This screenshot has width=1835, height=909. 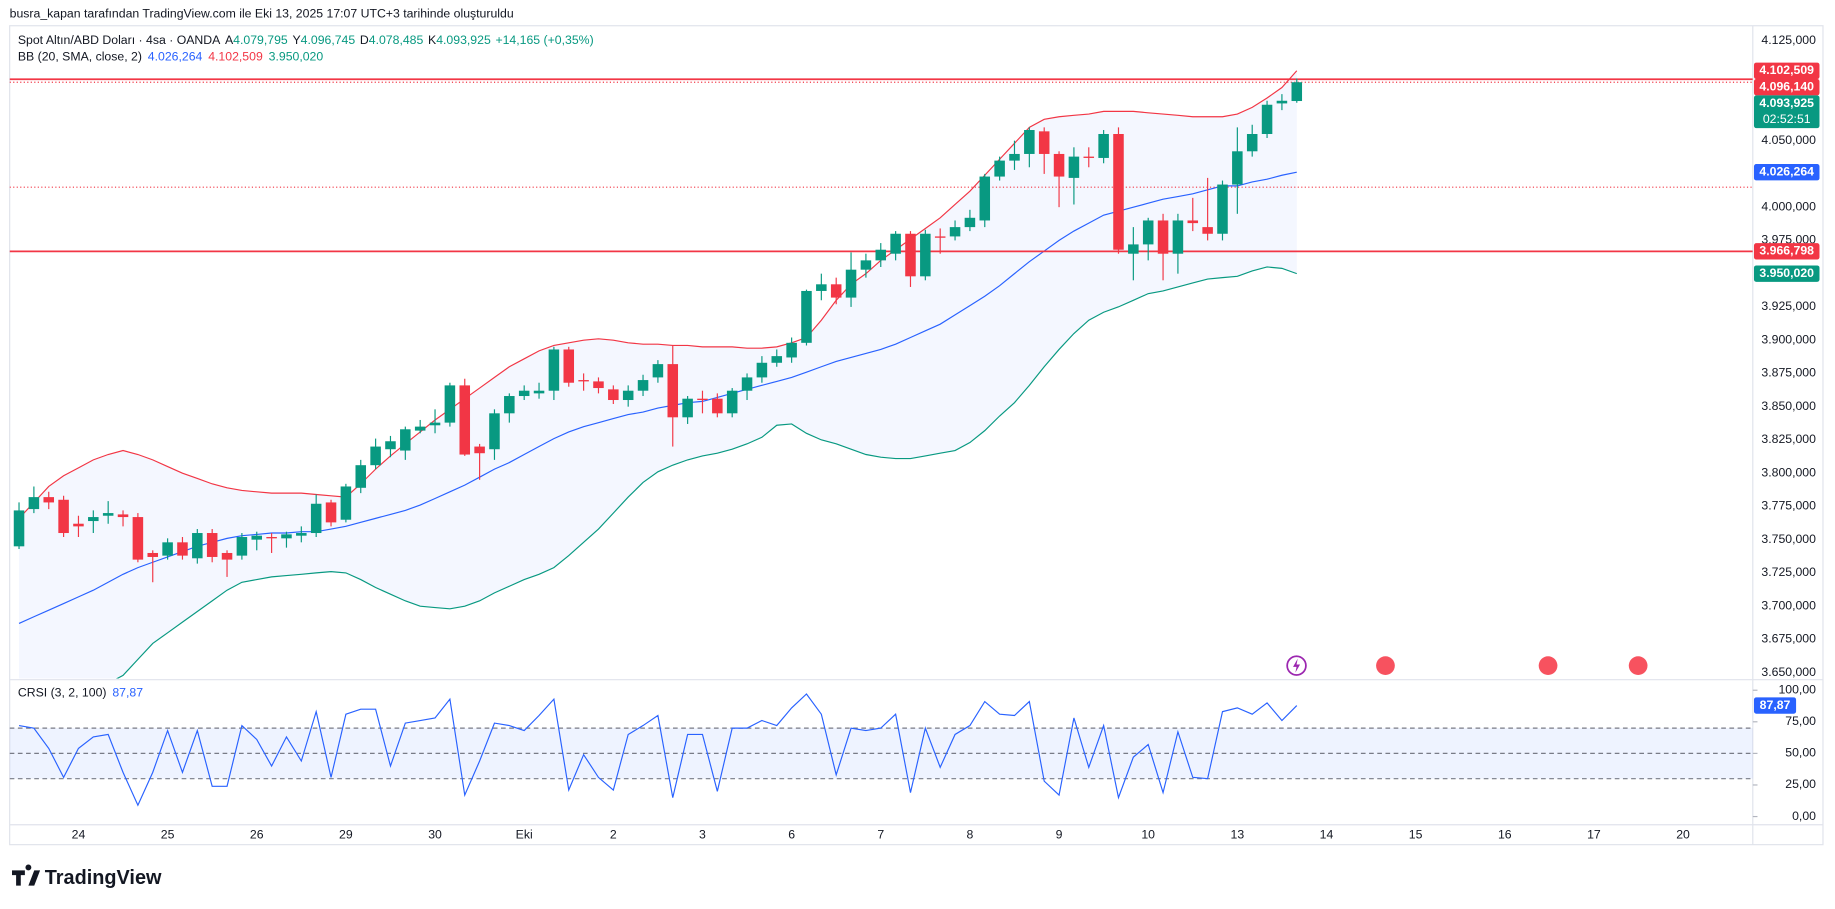 I want to click on y-tick-label: 4.050,000, so click(x=1788, y=140).